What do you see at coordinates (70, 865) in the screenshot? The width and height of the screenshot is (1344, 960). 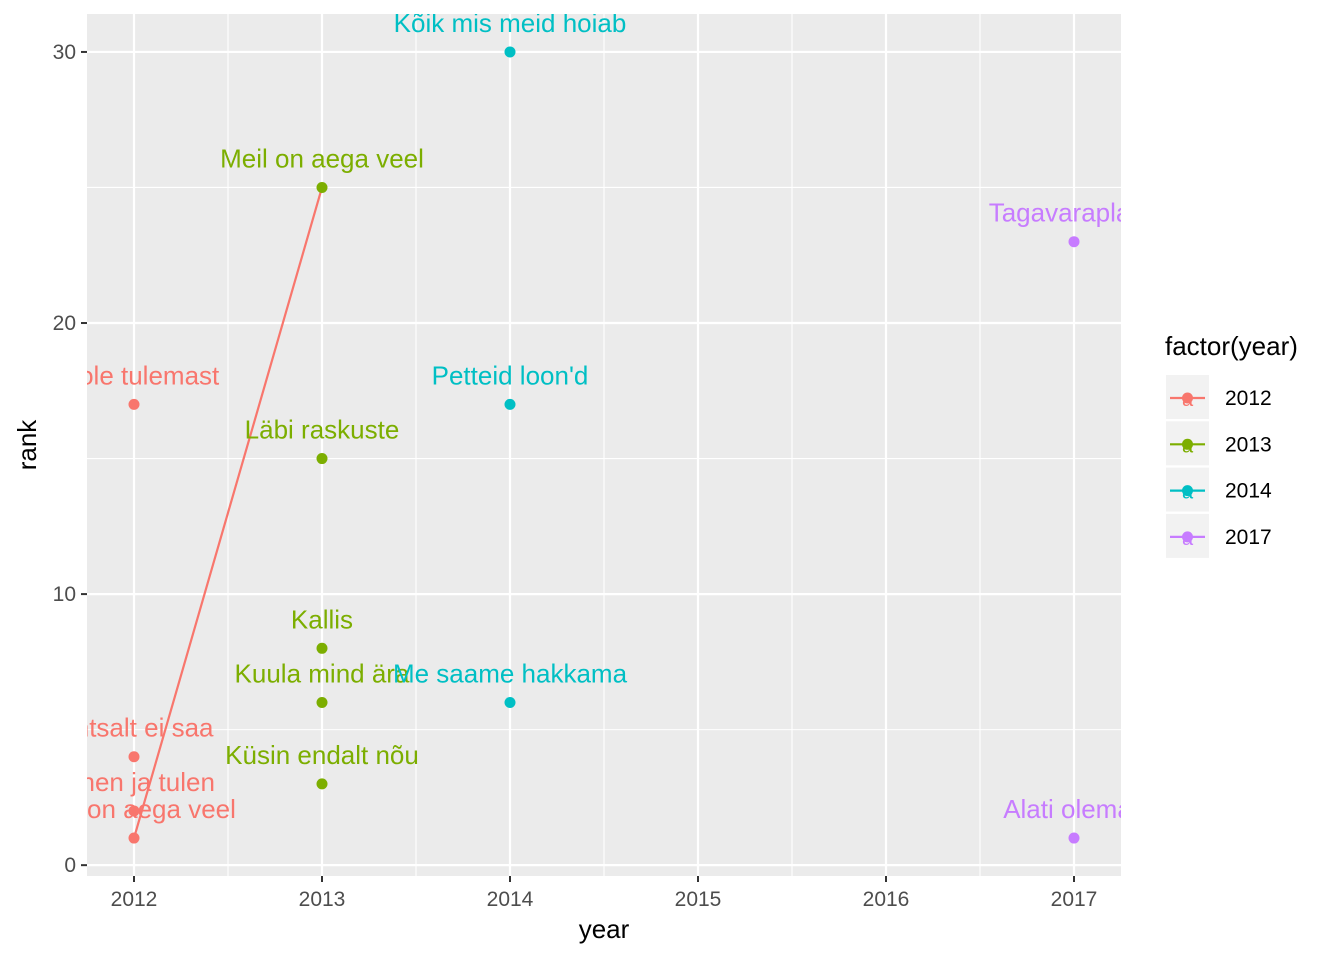 I see `y-tick-label: 0` at bounding box center [70, 865].